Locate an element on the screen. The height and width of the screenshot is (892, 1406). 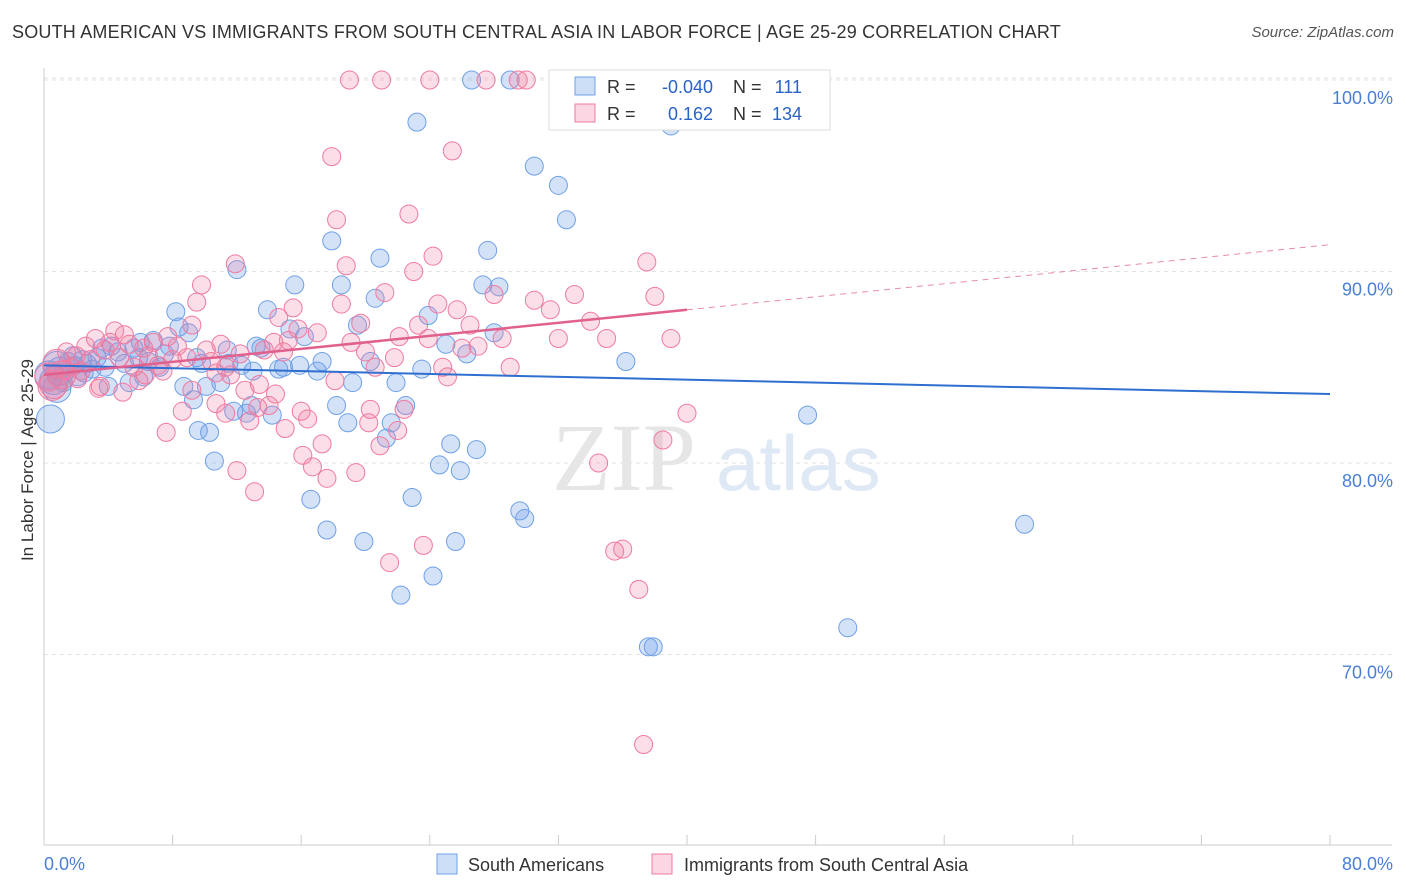
stats-n-value-2: 134 is located at coordinates (787, 114).